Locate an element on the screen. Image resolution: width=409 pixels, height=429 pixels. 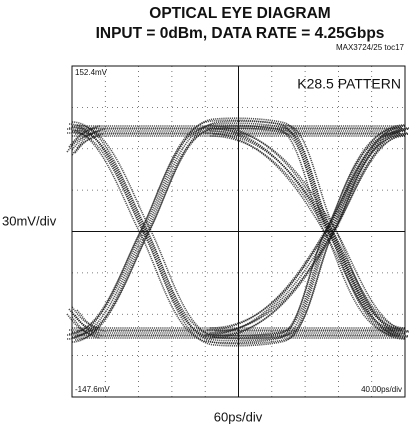
figure-subtitle: INPUT = 0dBm, DATA RATE = 4.25Gbps is located at coordinates (240, 33).